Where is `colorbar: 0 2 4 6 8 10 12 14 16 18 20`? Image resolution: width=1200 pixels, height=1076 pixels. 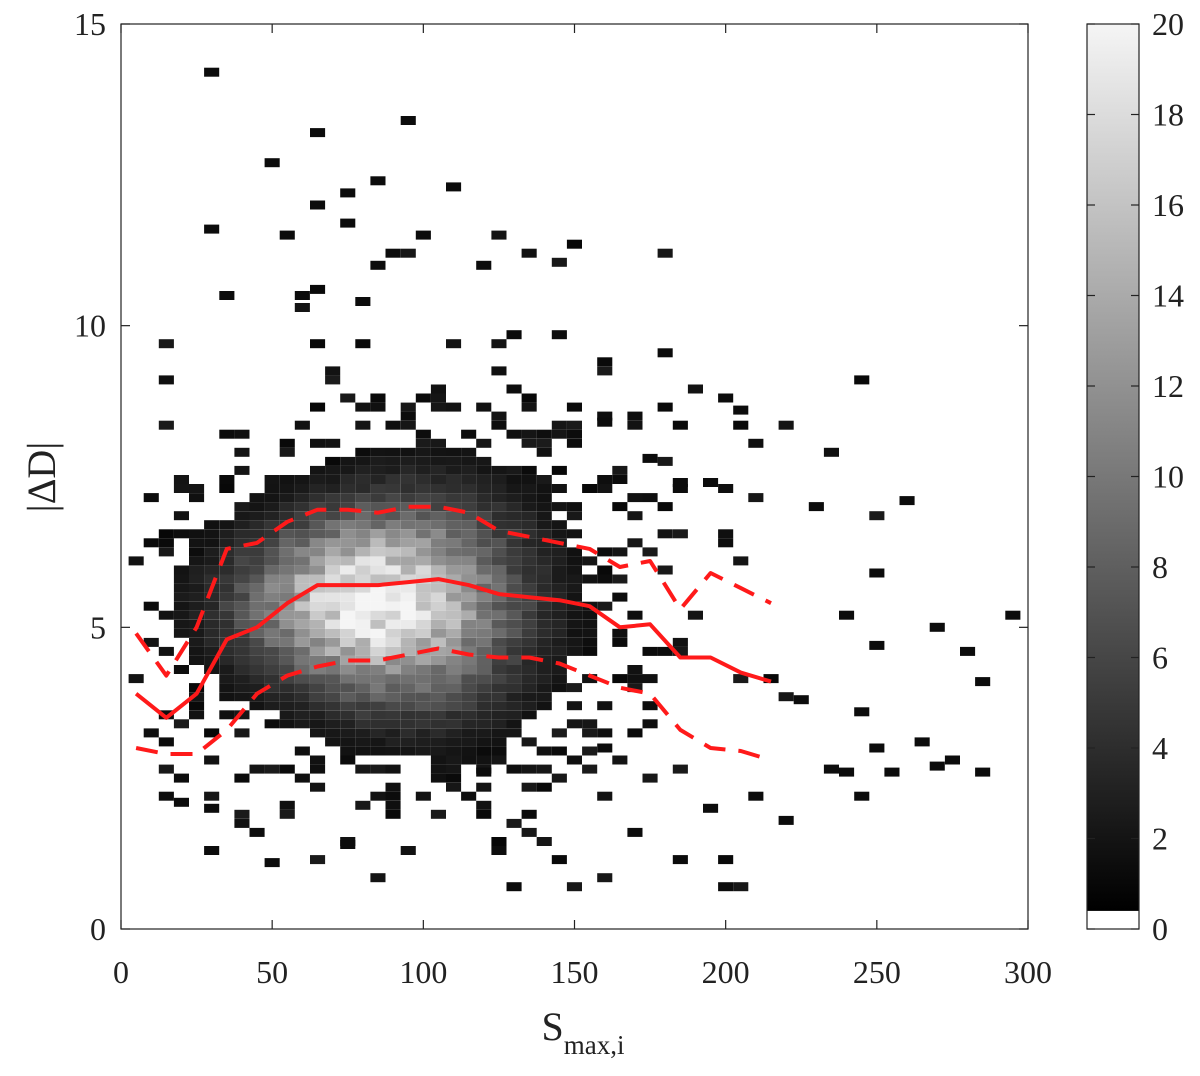
colorbar: 0 2 4 6 8 10 12 14 16 18 20 is located at coordinates (1135, 476).